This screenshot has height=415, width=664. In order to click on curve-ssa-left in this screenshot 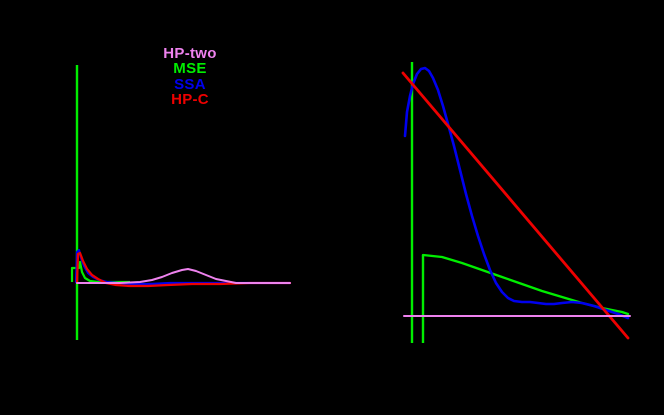, I will do `click(183, 267)`.